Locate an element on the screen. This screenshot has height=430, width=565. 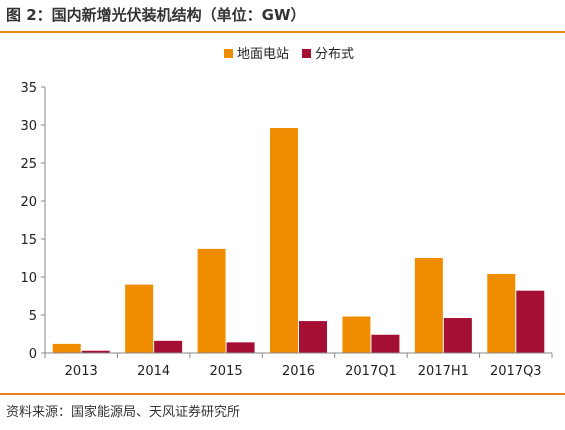
figure-title: 图 2：国内新增光伏装机结构（单位：GW） is located at coordinates (156, 15).